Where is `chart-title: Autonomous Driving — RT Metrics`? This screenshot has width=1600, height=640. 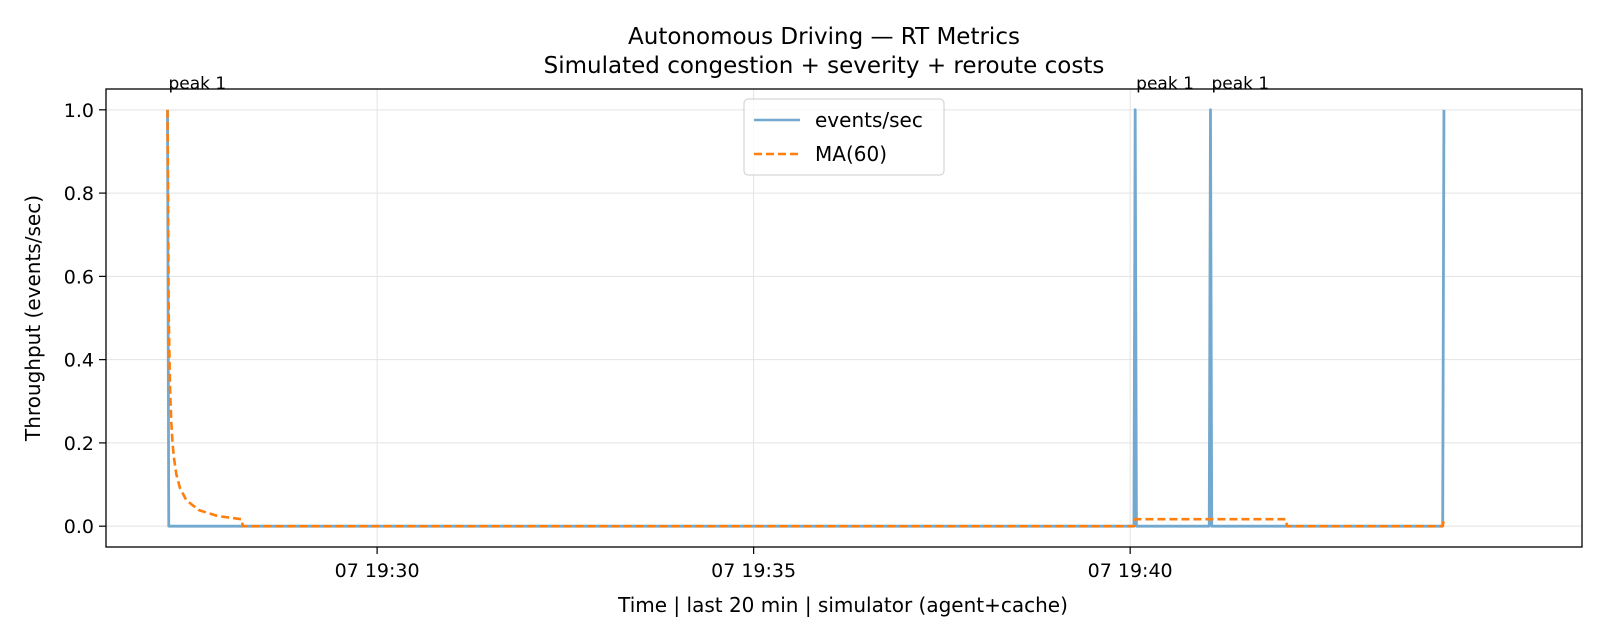
chart-title: Autonomous Driving — RT Metrics is located at coordinates (824, 37).